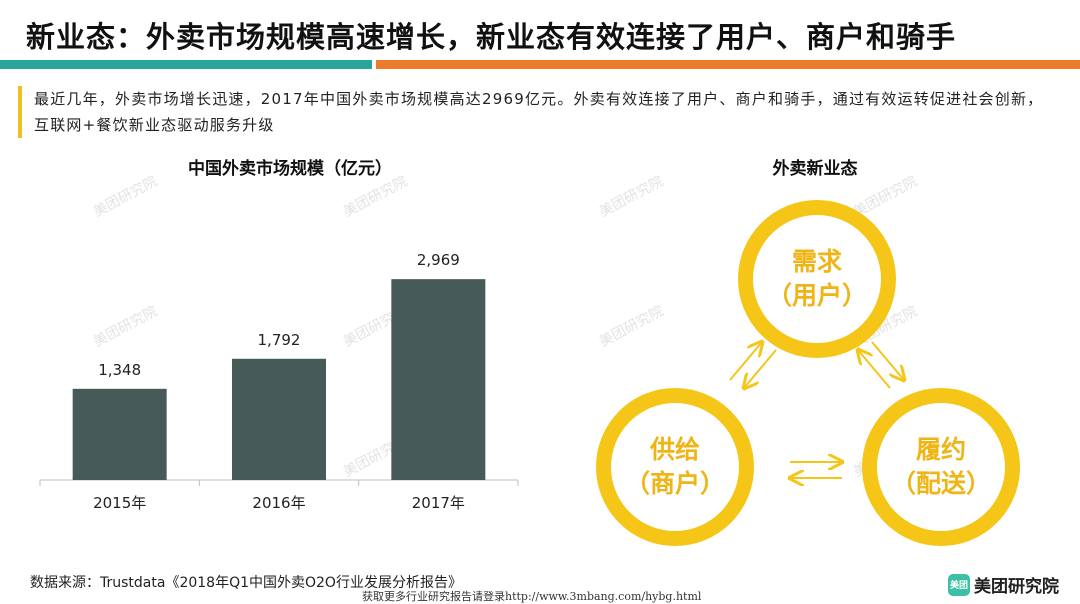 Image resolution: width=1080 pixels, height=604 pixels. Describe the element at coordinates (940, 449) in the screenshot. I see `node-fulfillment-label: 履约` at that location.